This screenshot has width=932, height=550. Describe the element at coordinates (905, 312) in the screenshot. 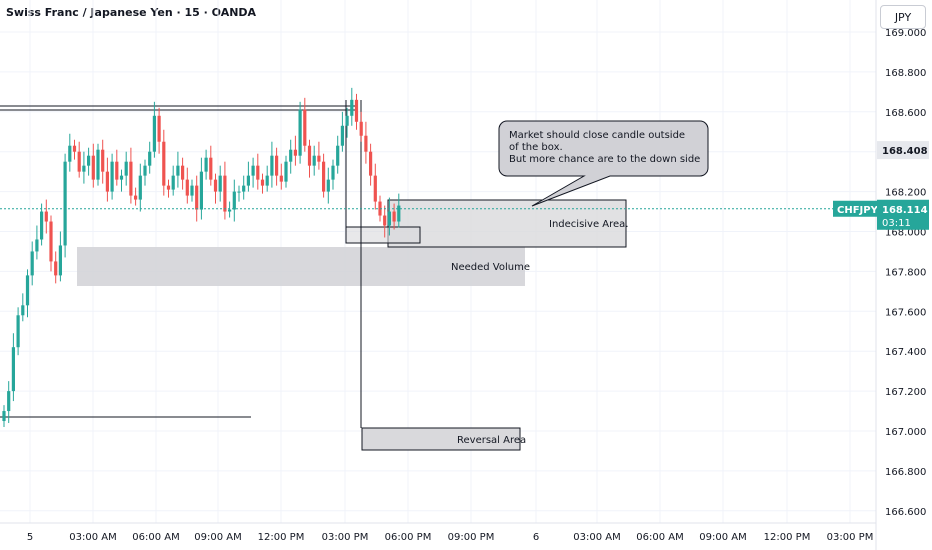

I see `y-tick-label: 167.600` at that location.